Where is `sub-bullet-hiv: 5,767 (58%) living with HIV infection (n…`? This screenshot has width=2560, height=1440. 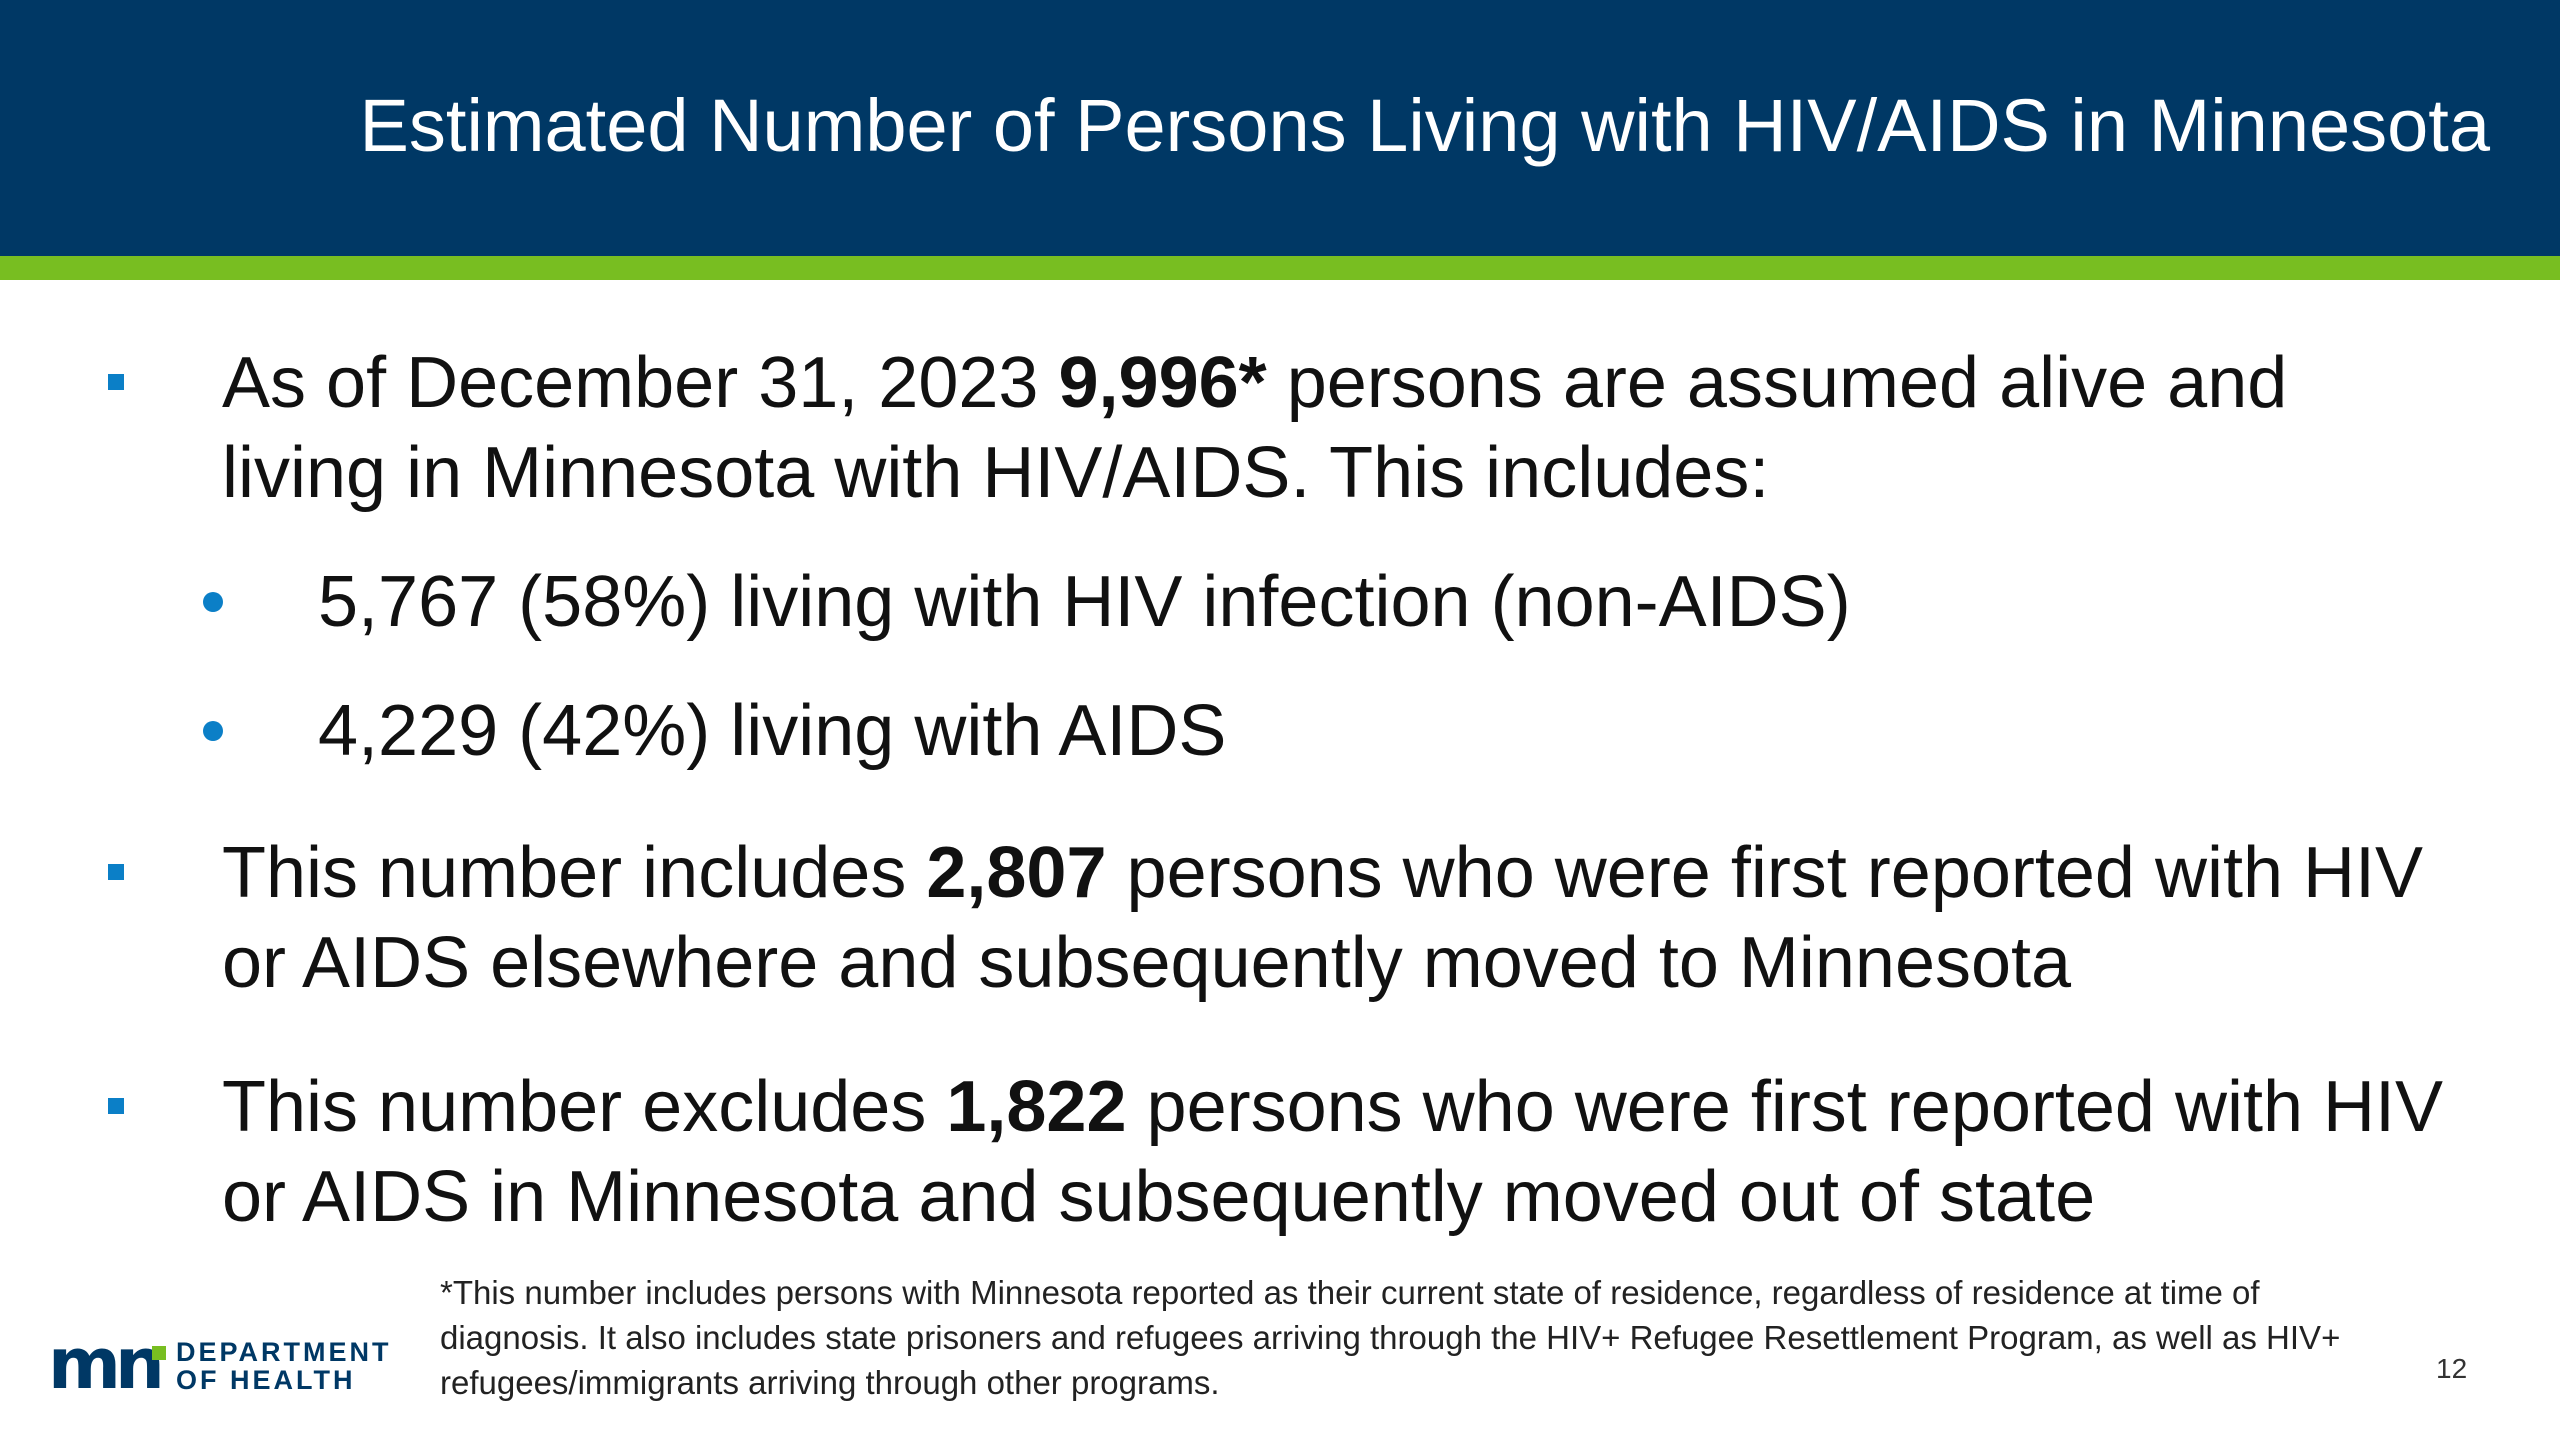 sub-bullet-hiv: 5,767 (58%) living with HIV infection (n… is located at coordinates (1084, 602).